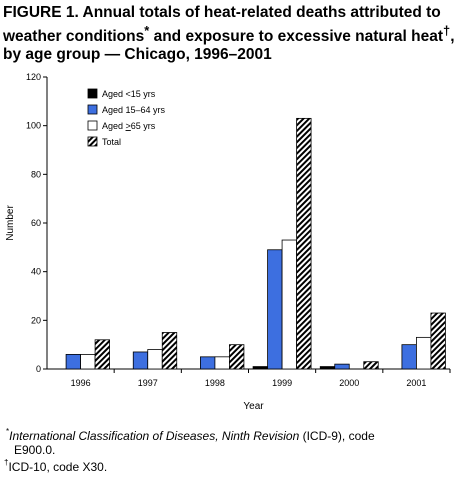 Image resolution: width=464 pixels, height=477 pixels. I want to click on footnote-1-line-2: E900.0., so click(35, 450).